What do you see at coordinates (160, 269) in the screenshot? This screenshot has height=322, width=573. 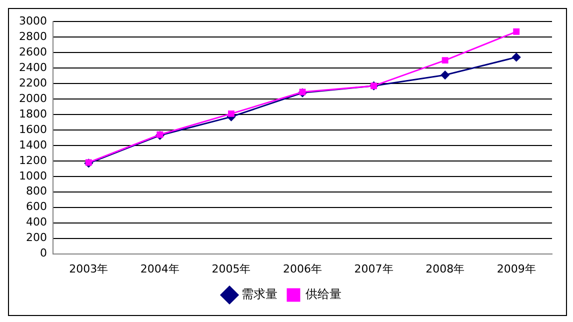 I see `x-tick-label: 2004年` at bounding box center [160, 269].